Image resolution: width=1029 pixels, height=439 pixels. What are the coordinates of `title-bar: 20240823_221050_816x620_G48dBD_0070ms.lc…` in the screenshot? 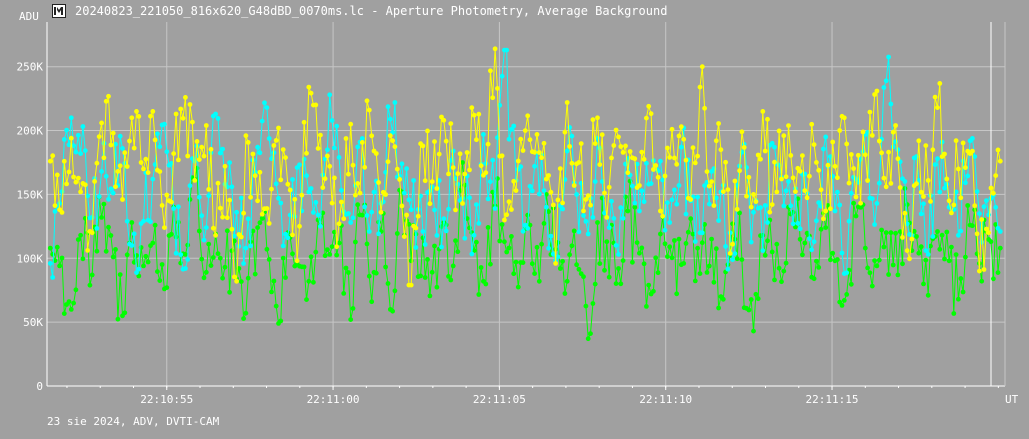 It's located at (514, 12).